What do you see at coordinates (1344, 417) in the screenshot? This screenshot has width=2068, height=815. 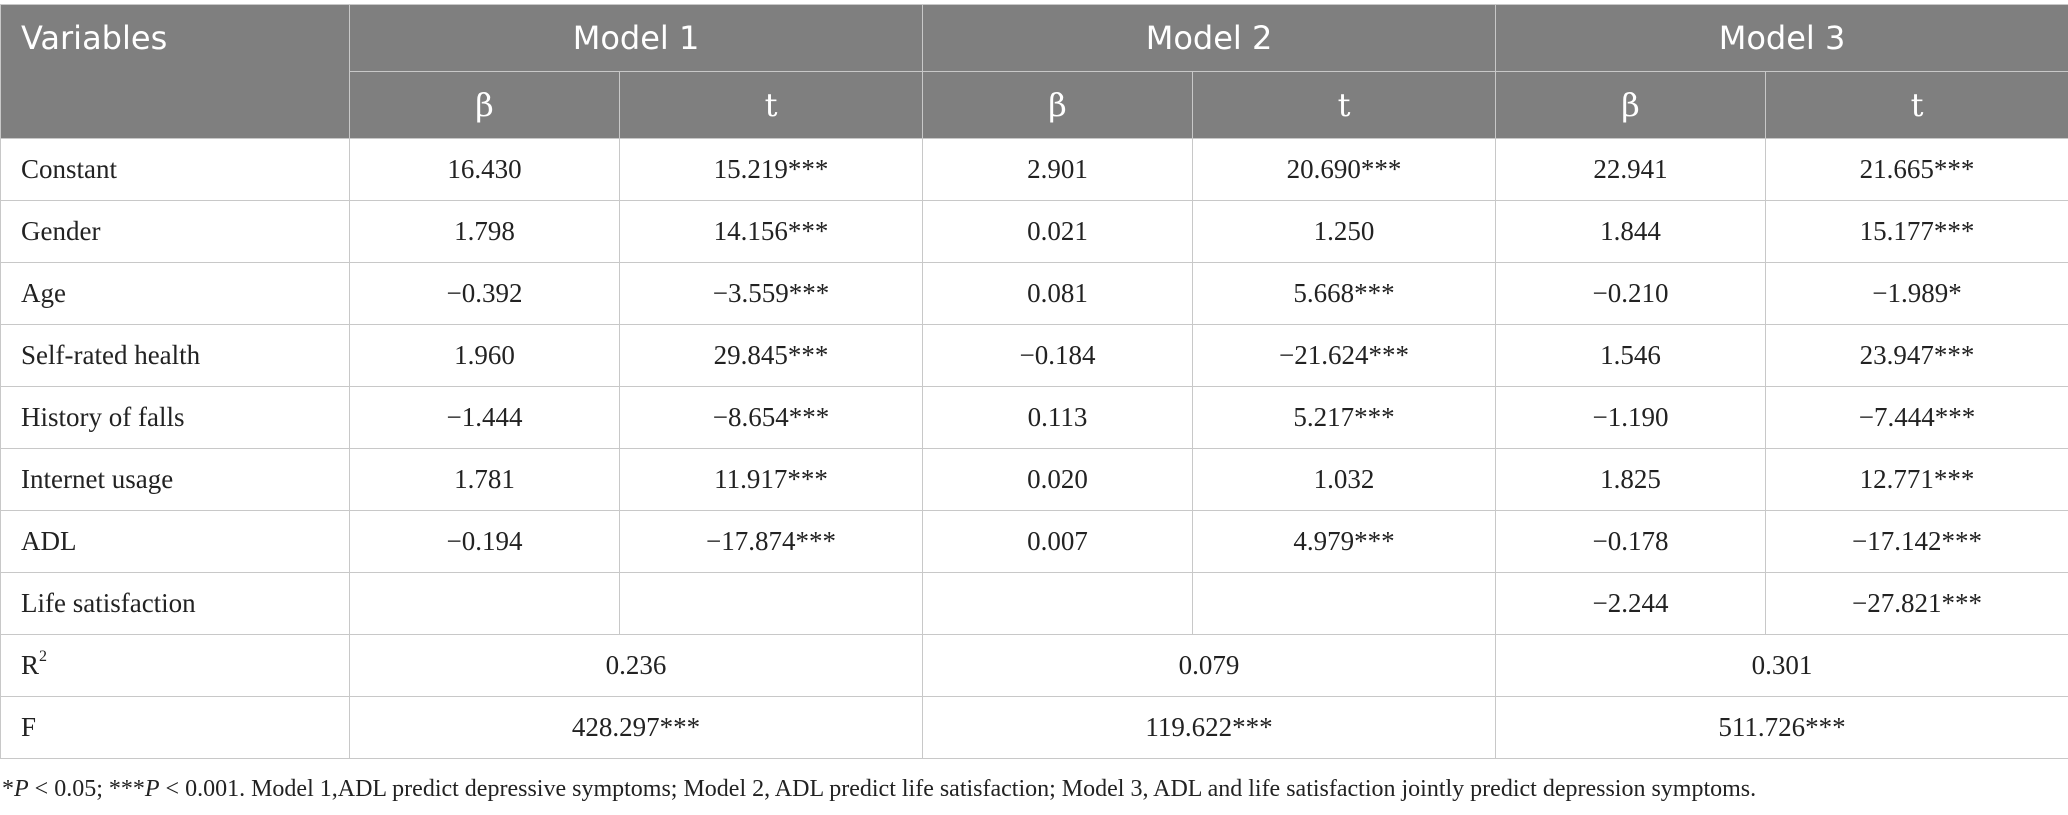 I see `table-cell: 5.217***` at bounding box center [1344, 417].